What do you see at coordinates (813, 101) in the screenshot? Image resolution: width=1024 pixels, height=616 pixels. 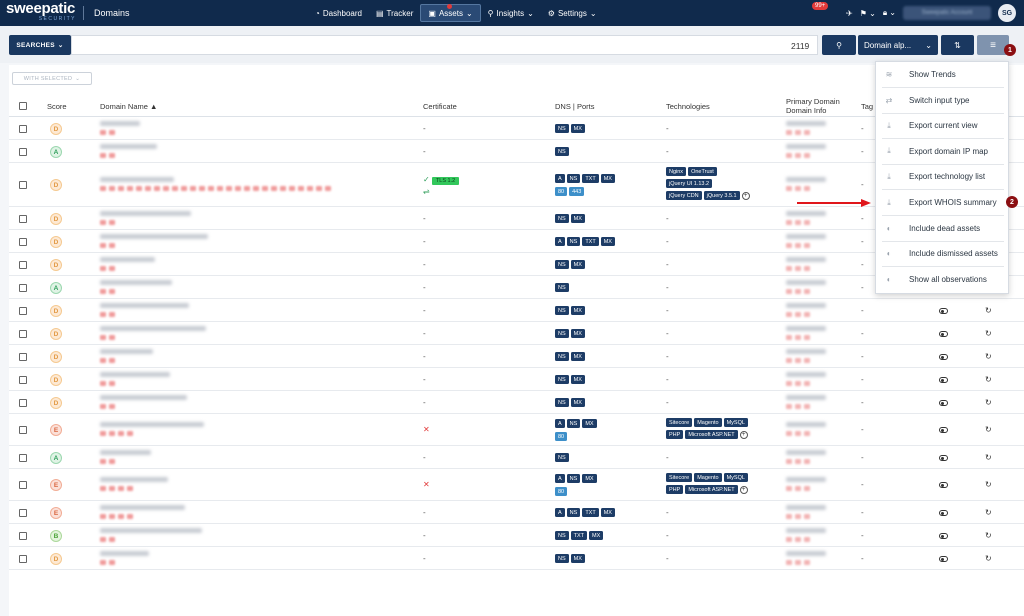 I see `header-primary-domain: Primary Domain` at bounding box center [813, 101].